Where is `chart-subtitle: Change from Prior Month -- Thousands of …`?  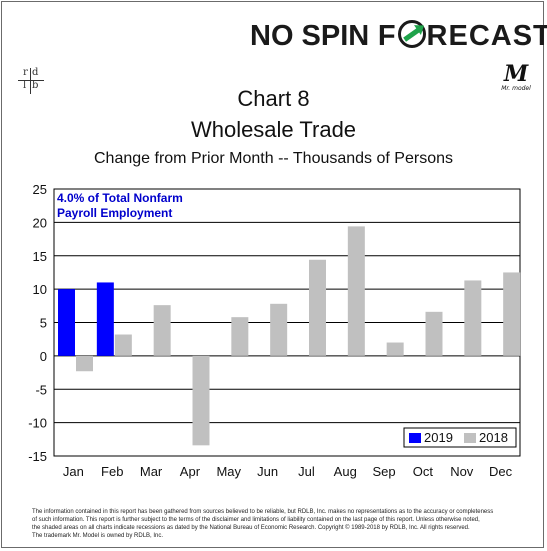 chart-subtitle: Change from Prior Month -- Thousands of … is located at coordinates (273, 158).